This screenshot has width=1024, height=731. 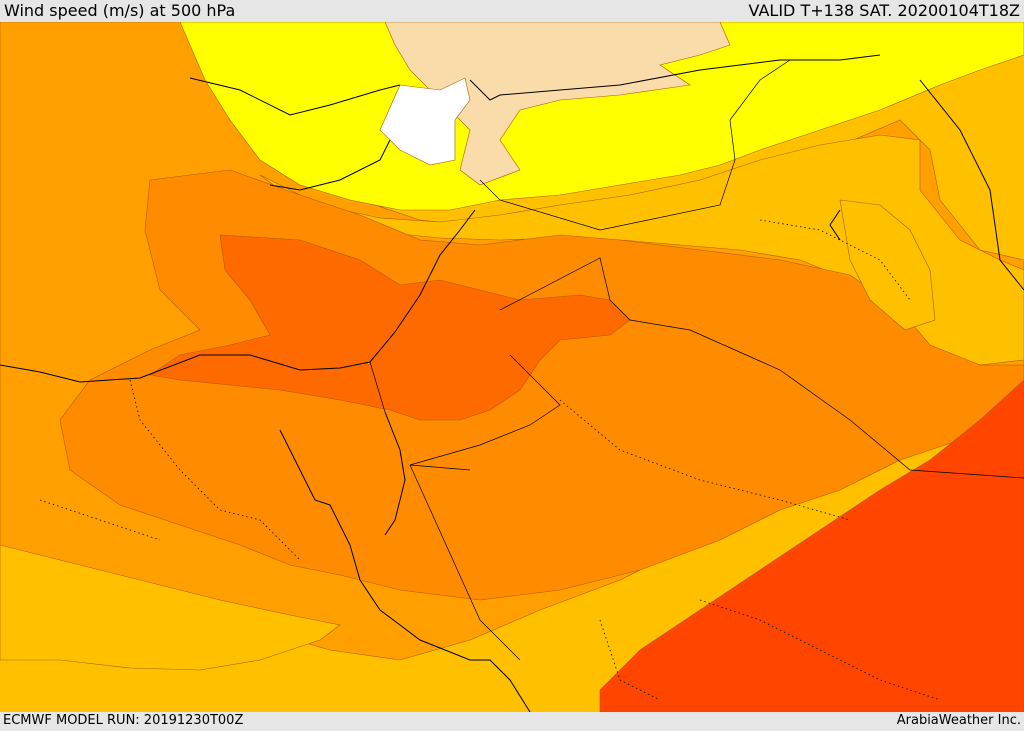 What do you see at coordinates (390, 327) in the screenshot?
I see `wind-band-dark-orange` at bounding box center [390, 327].